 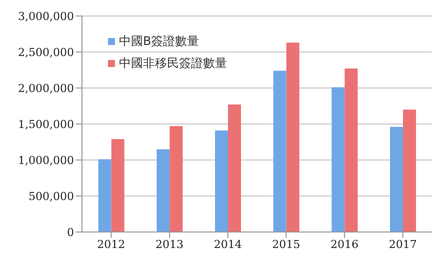 I want to click on legend-label: 中國B簽證數量, so click(x=159, y=41).